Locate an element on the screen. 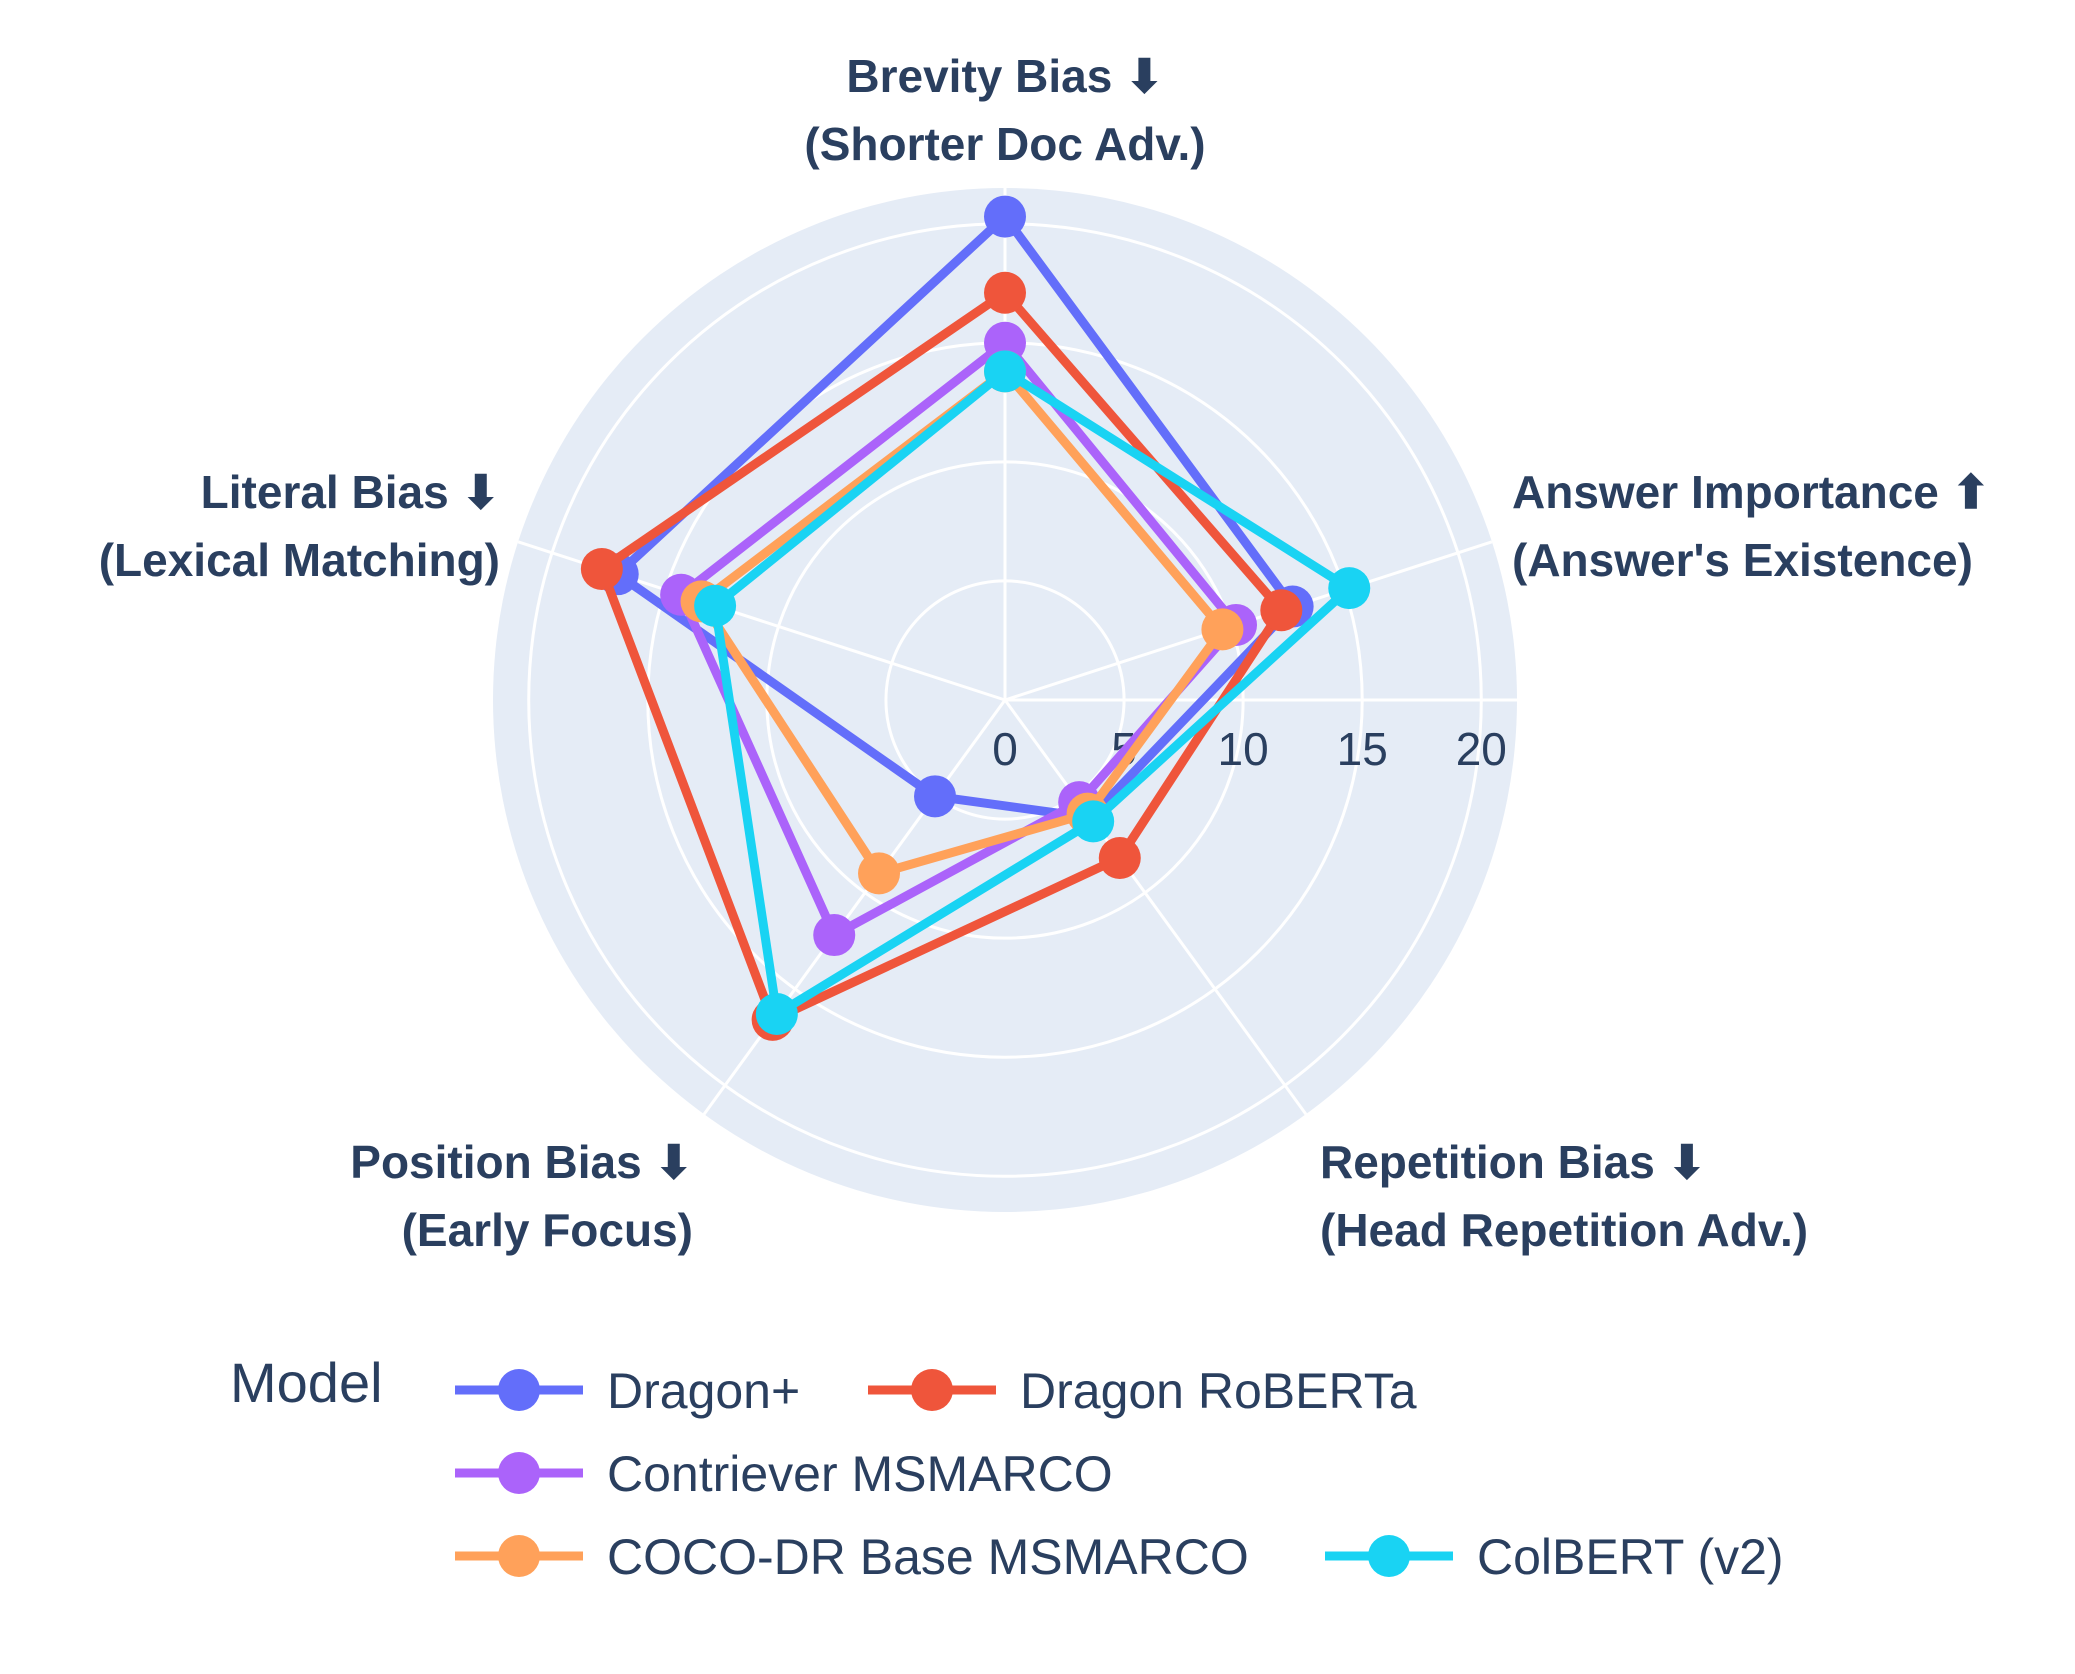 The image size is (2075, 1674). axis-title-0: Brevity Bias ⬇ (Shorter Doc Adv.) is located at coordinates (1004, 110).